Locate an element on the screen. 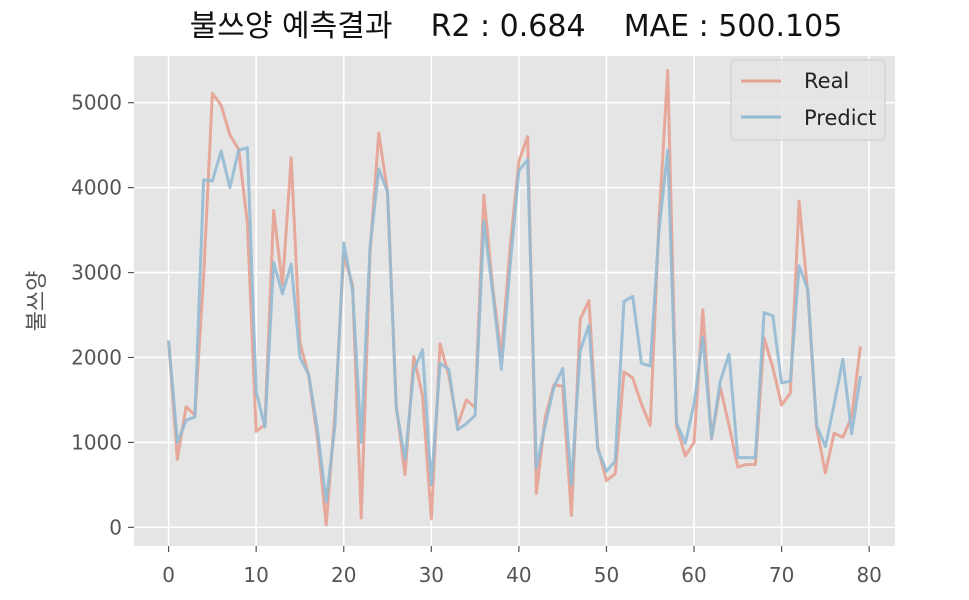 The width and height of the screenshot is (969, 600). y-tick-label: 5000 is located at coordinates (96, 103).